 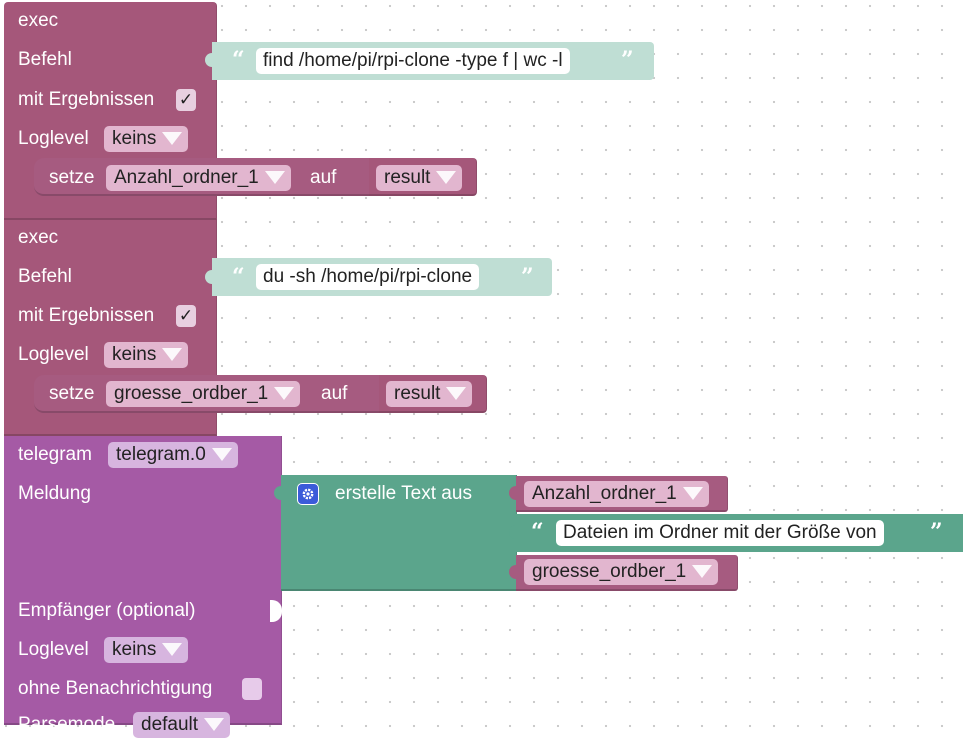 I want to click on telegram-instance: telegram.0, so click(x=161, y=454).